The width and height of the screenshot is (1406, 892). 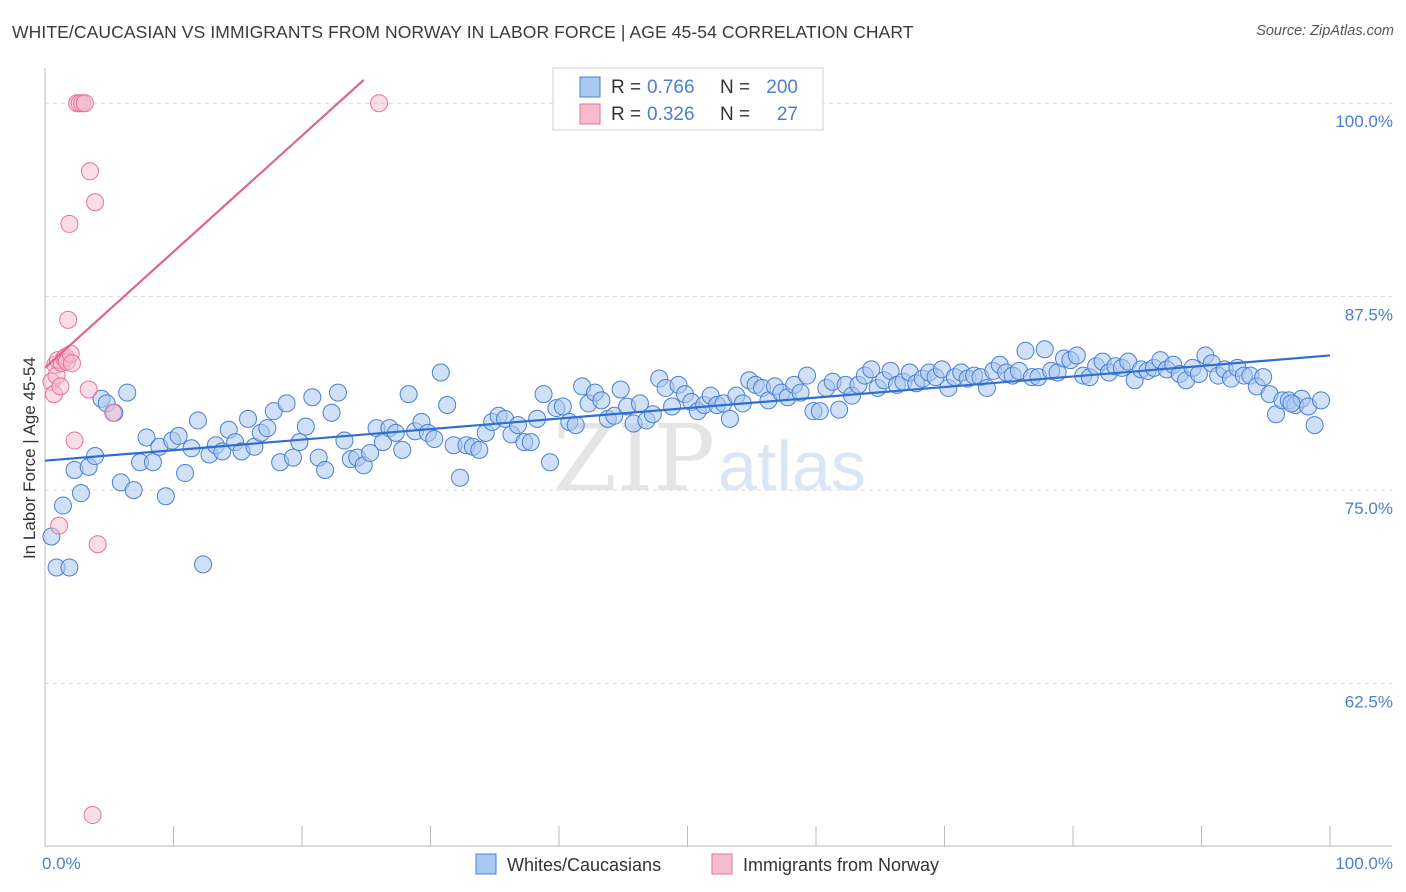 What do you see at coordinates (1369, 315) in the screenshot?
I see `y-tick-label-2: 87.5%` at bounding box center [1369, 315].